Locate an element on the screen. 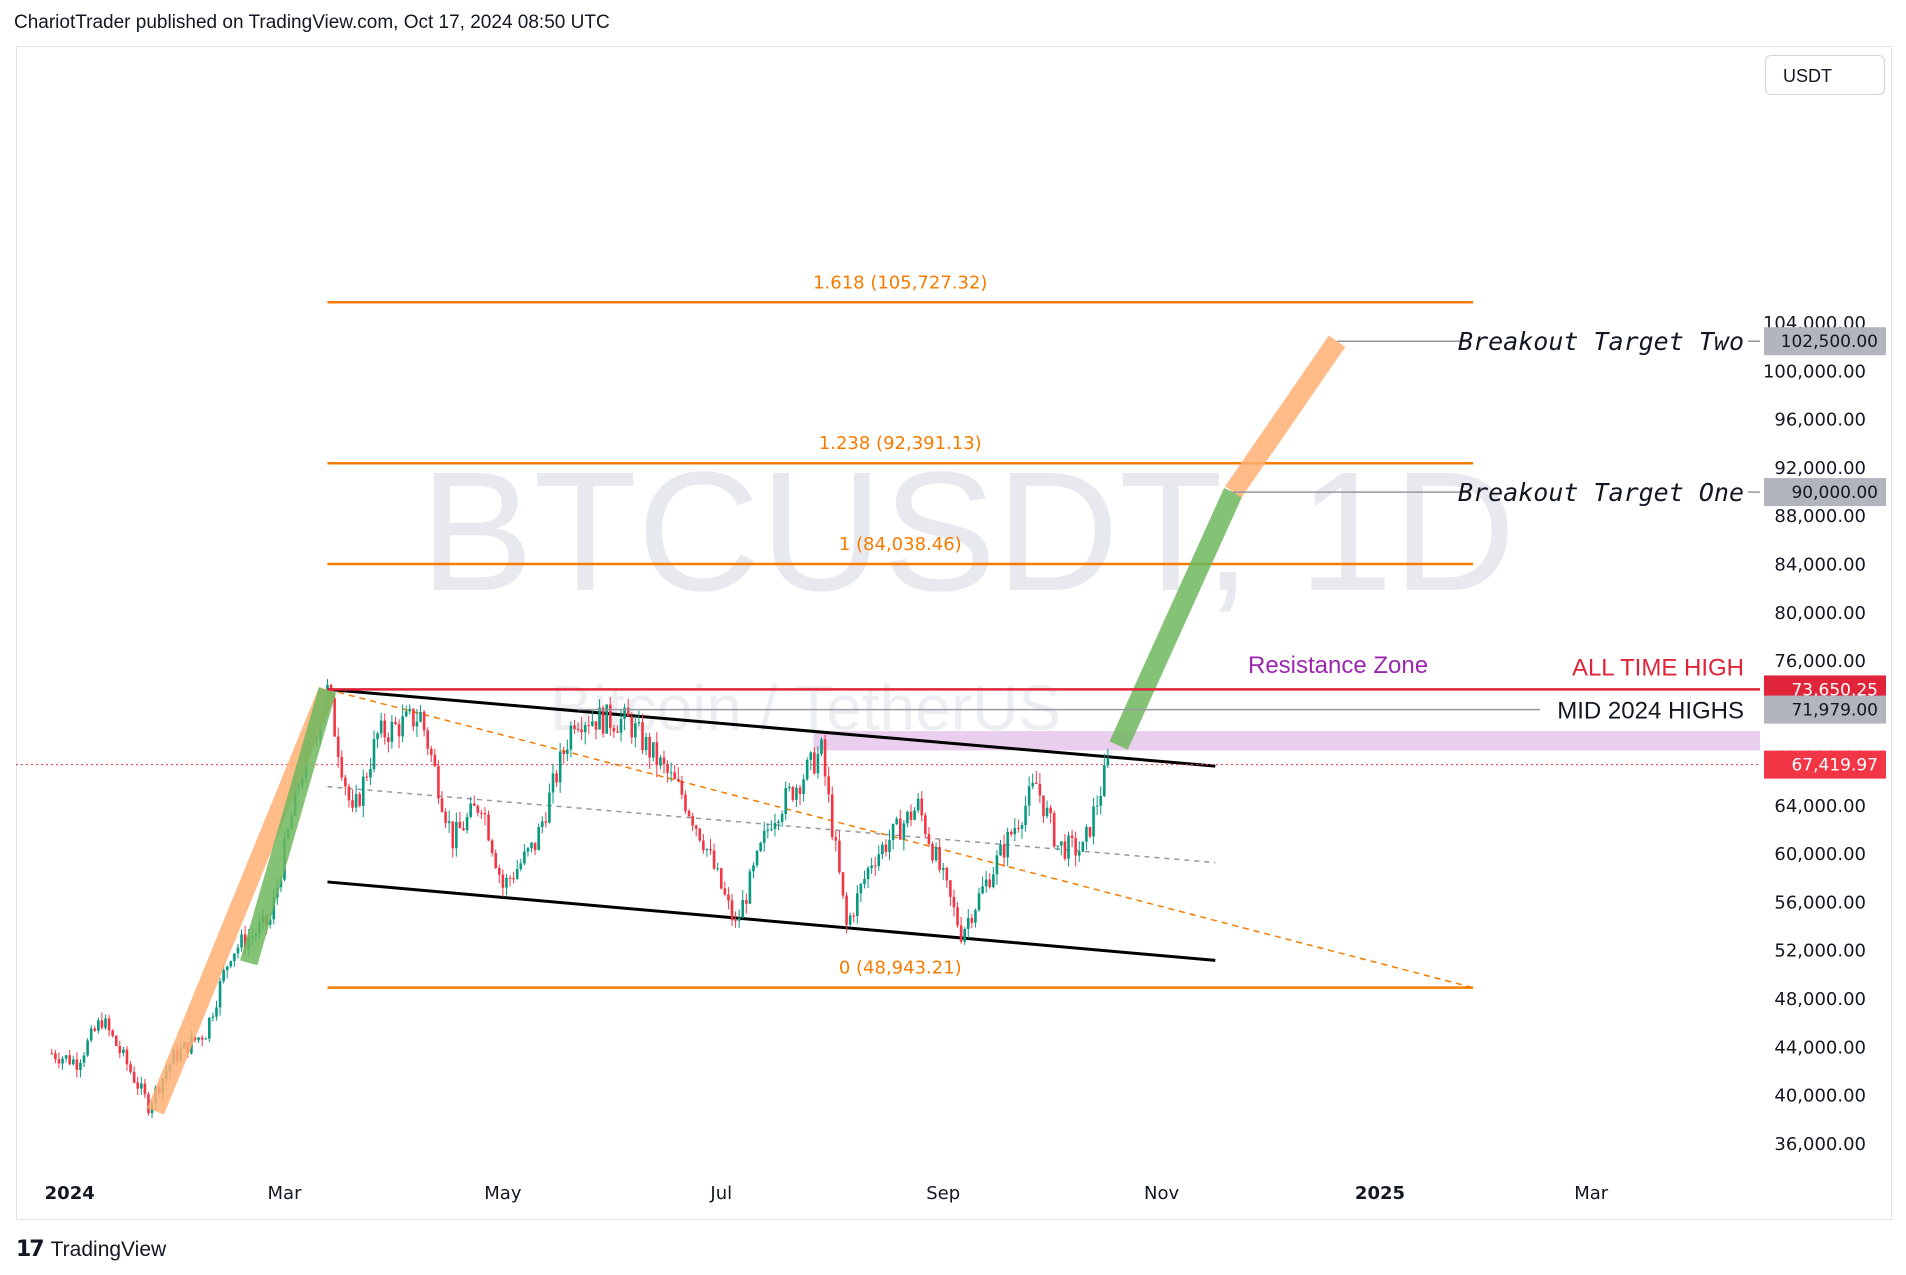  target-two-price-label: 102,500.00 is located at coordinates (1825, 341).